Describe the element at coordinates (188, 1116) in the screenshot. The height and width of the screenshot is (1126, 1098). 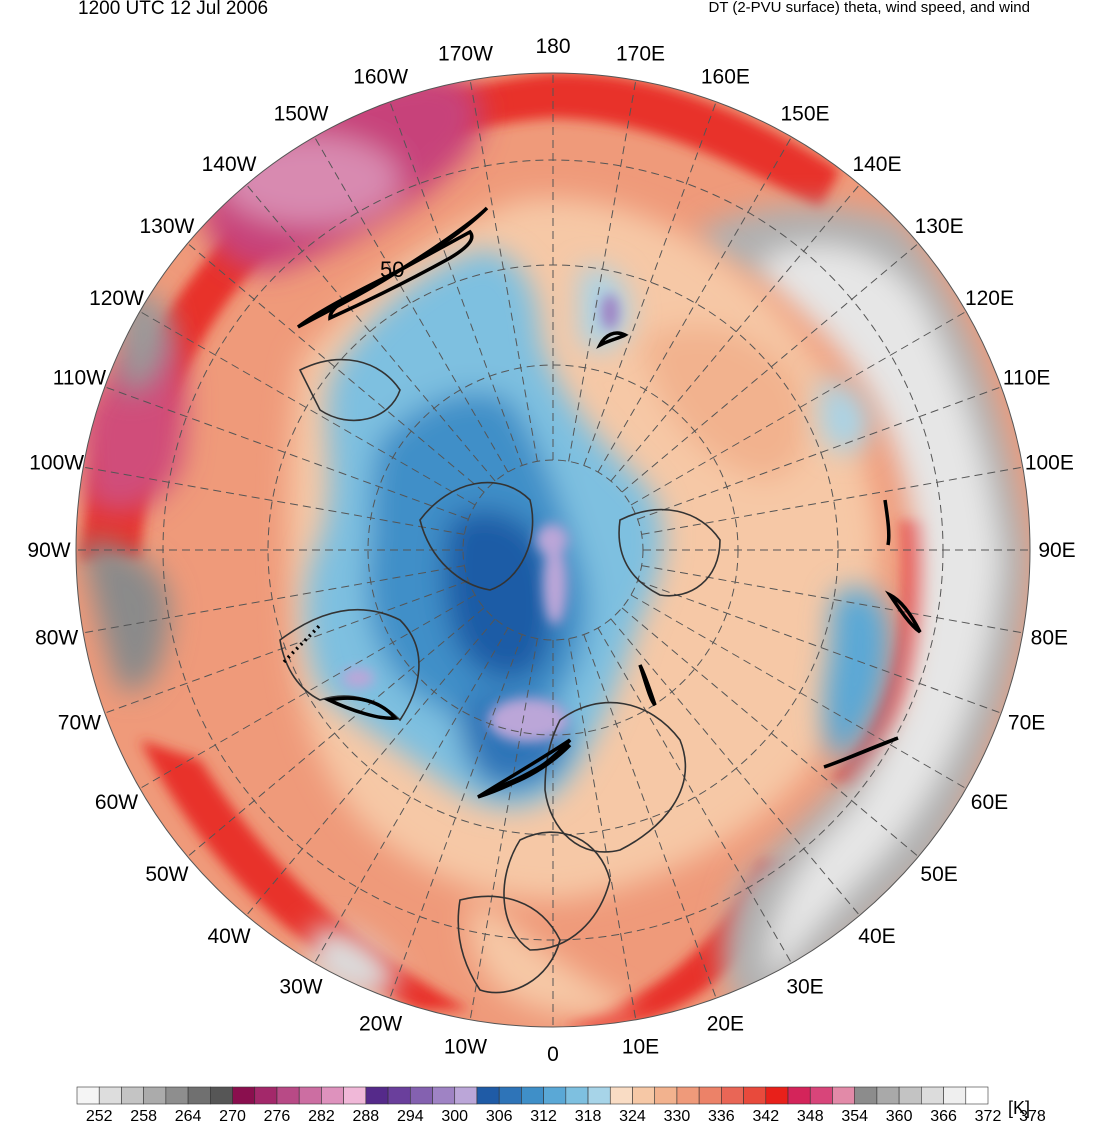
I see `colorbar-tick-label: 264` at that location.